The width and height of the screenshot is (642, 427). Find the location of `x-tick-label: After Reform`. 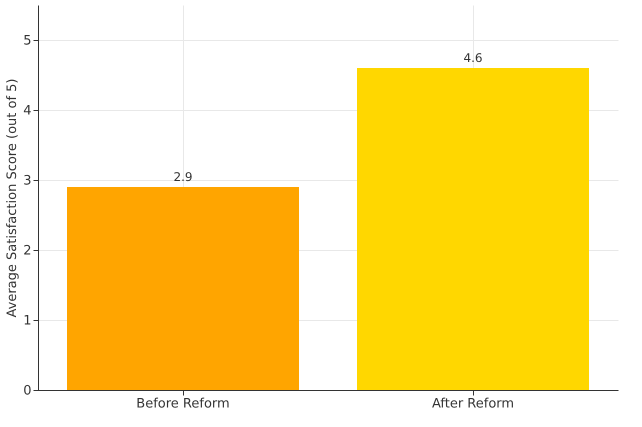

x-tick-label: After Reform is located at coordinates (473, 404).